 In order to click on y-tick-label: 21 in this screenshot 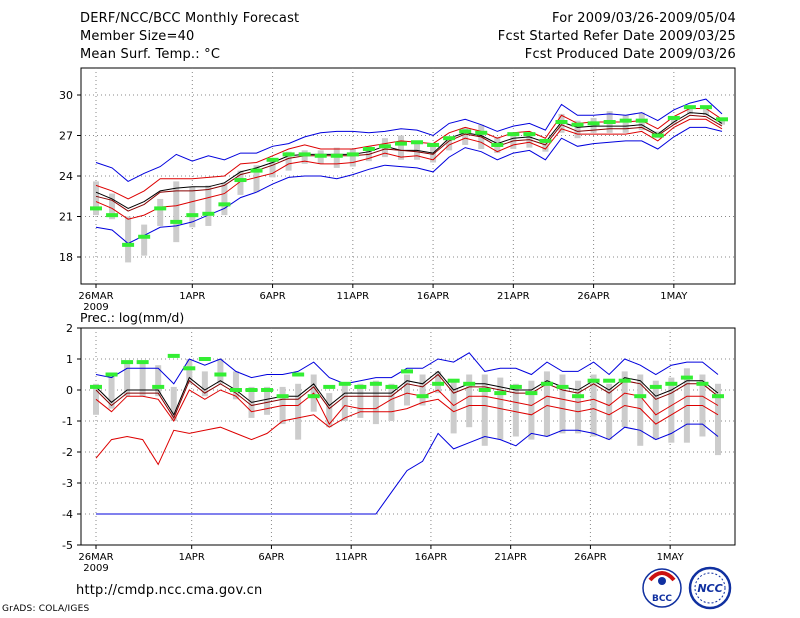, I will do `click(66, 217)`.